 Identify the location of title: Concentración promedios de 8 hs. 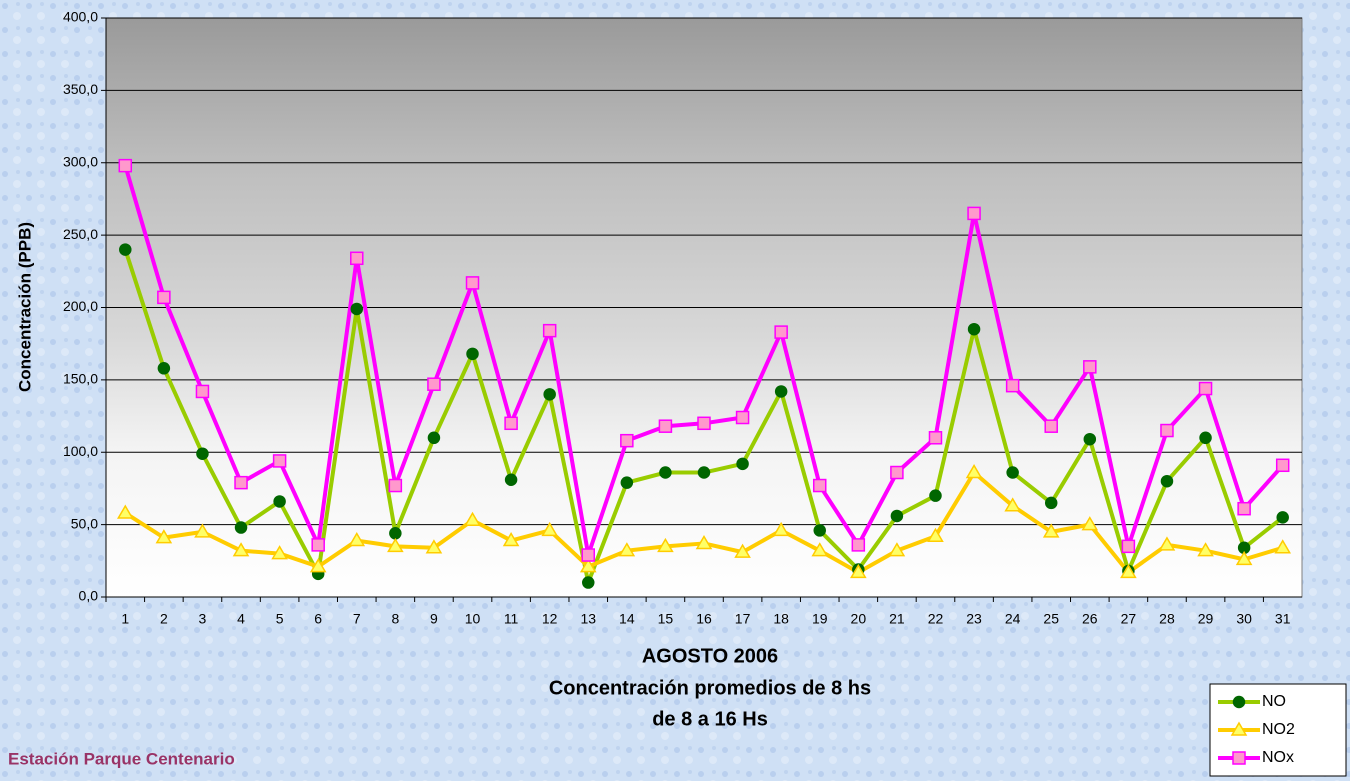
(710, 688).